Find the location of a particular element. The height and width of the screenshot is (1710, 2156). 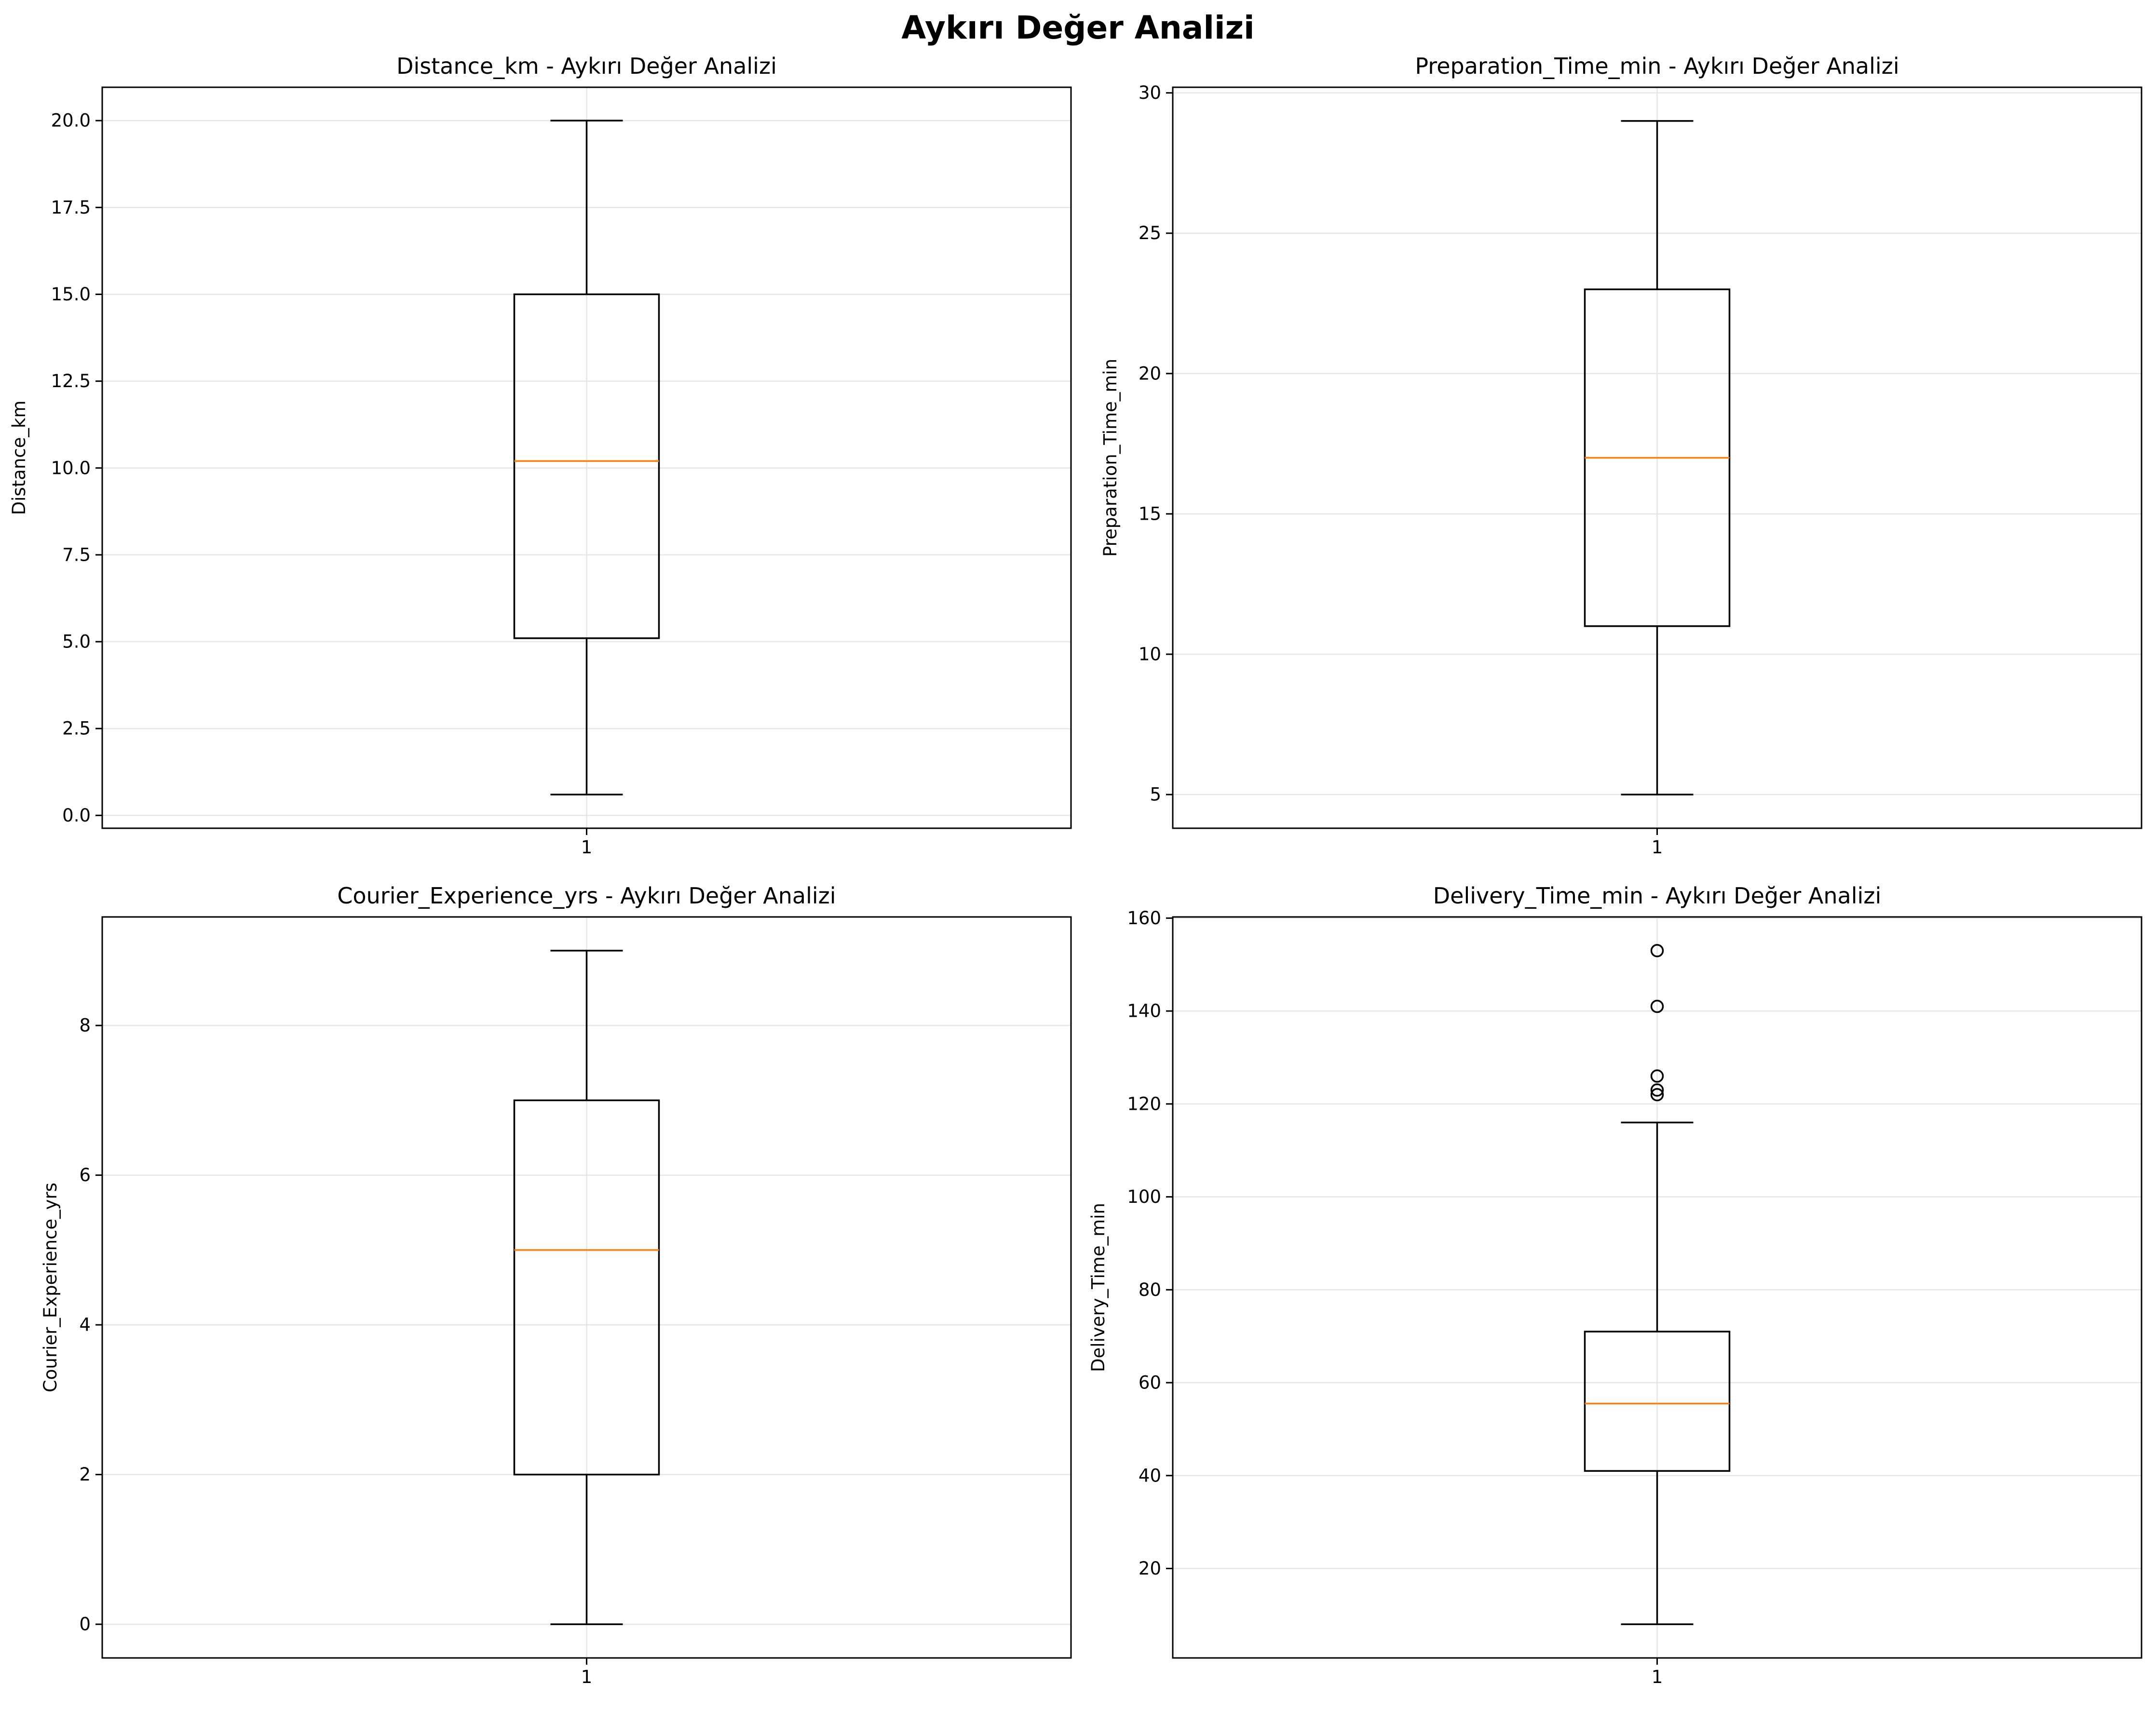

y-tick-label: 17.5 is located at coordinates (71, 208).